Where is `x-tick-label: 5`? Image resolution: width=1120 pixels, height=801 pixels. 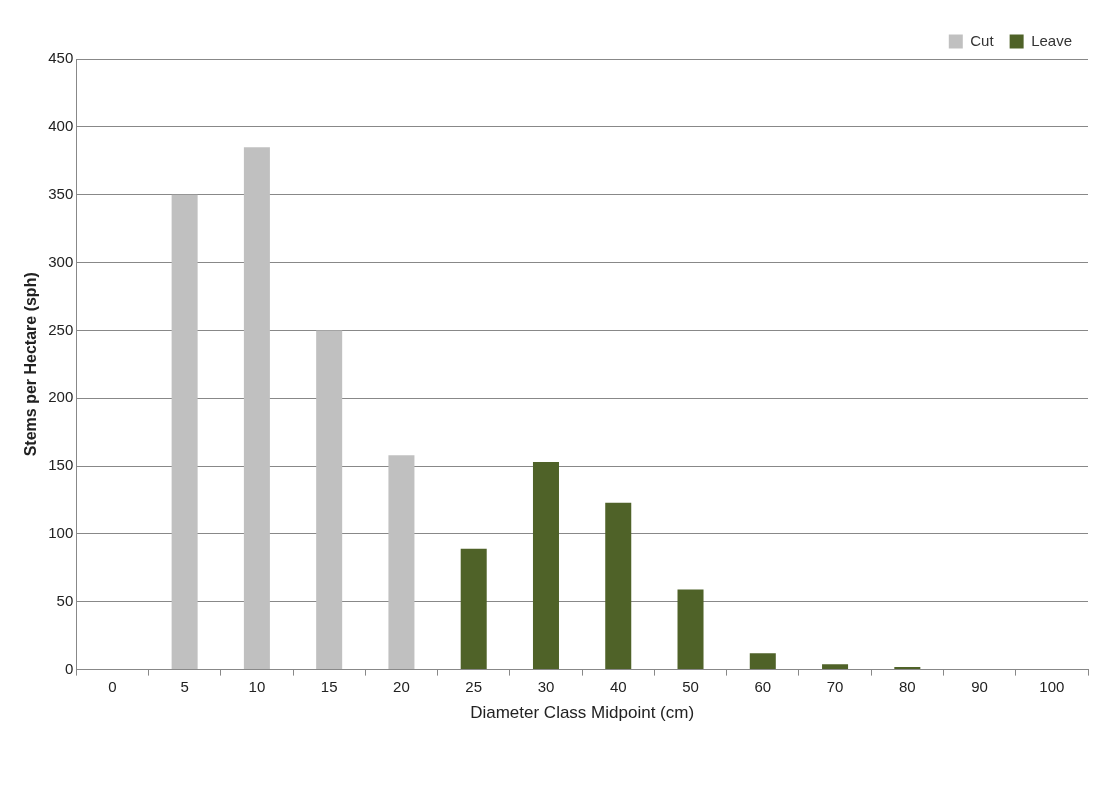
x-tick-label: 5 is located at coordinates (184, 686).